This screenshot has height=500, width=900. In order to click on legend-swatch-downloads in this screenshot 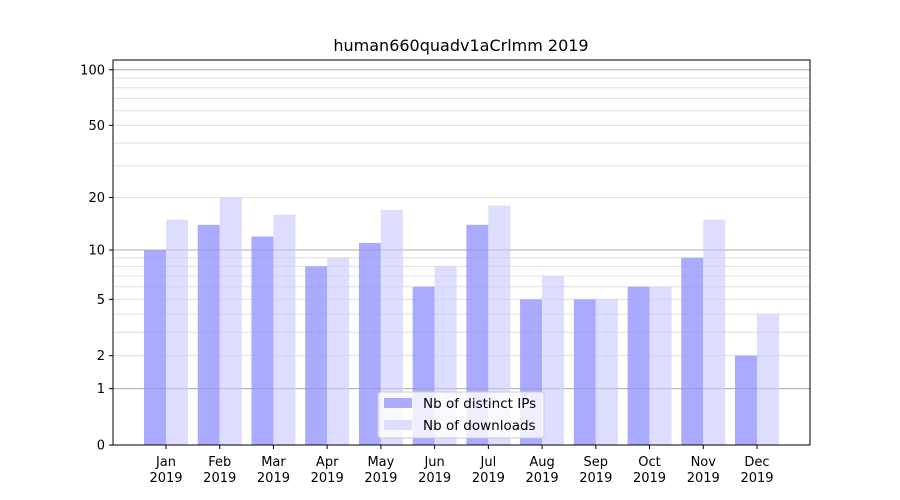, I will do `click(398, 425)`.